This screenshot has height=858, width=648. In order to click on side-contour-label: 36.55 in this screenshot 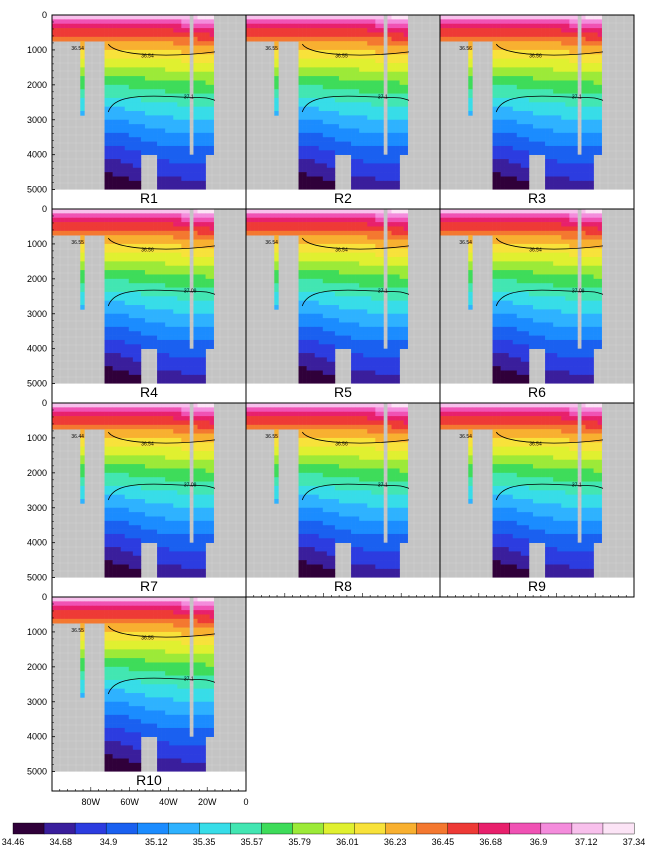, I will do `click(77, 243)`.